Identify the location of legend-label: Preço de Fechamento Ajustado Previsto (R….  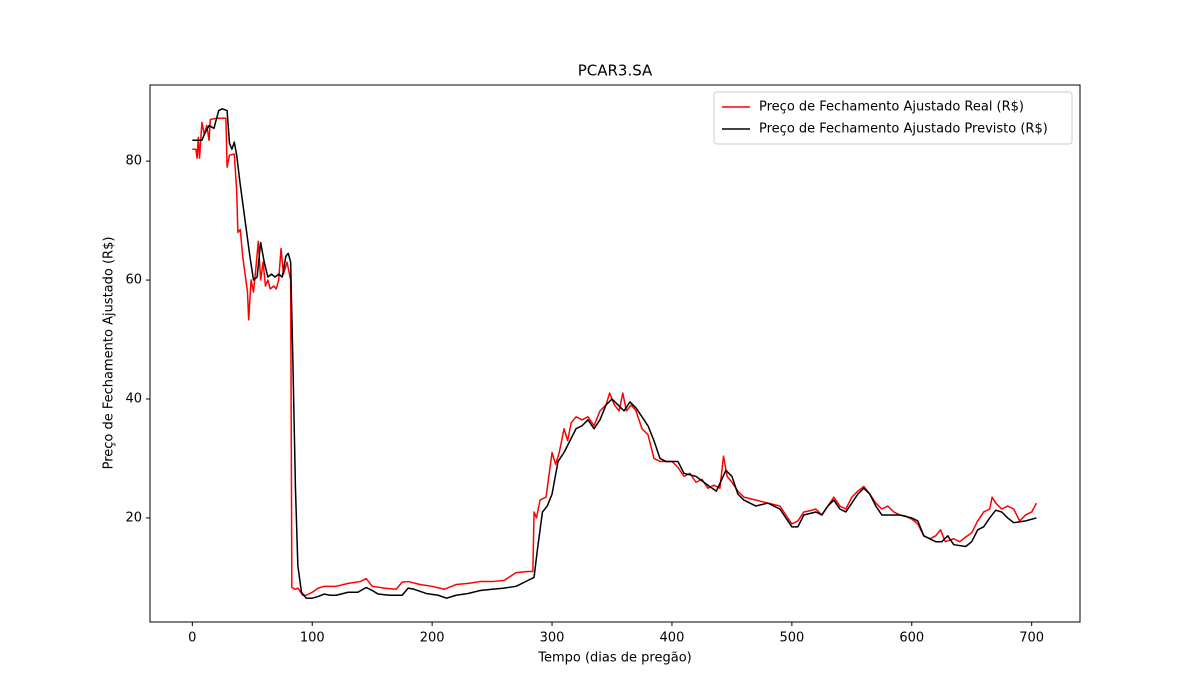
(903, 129).